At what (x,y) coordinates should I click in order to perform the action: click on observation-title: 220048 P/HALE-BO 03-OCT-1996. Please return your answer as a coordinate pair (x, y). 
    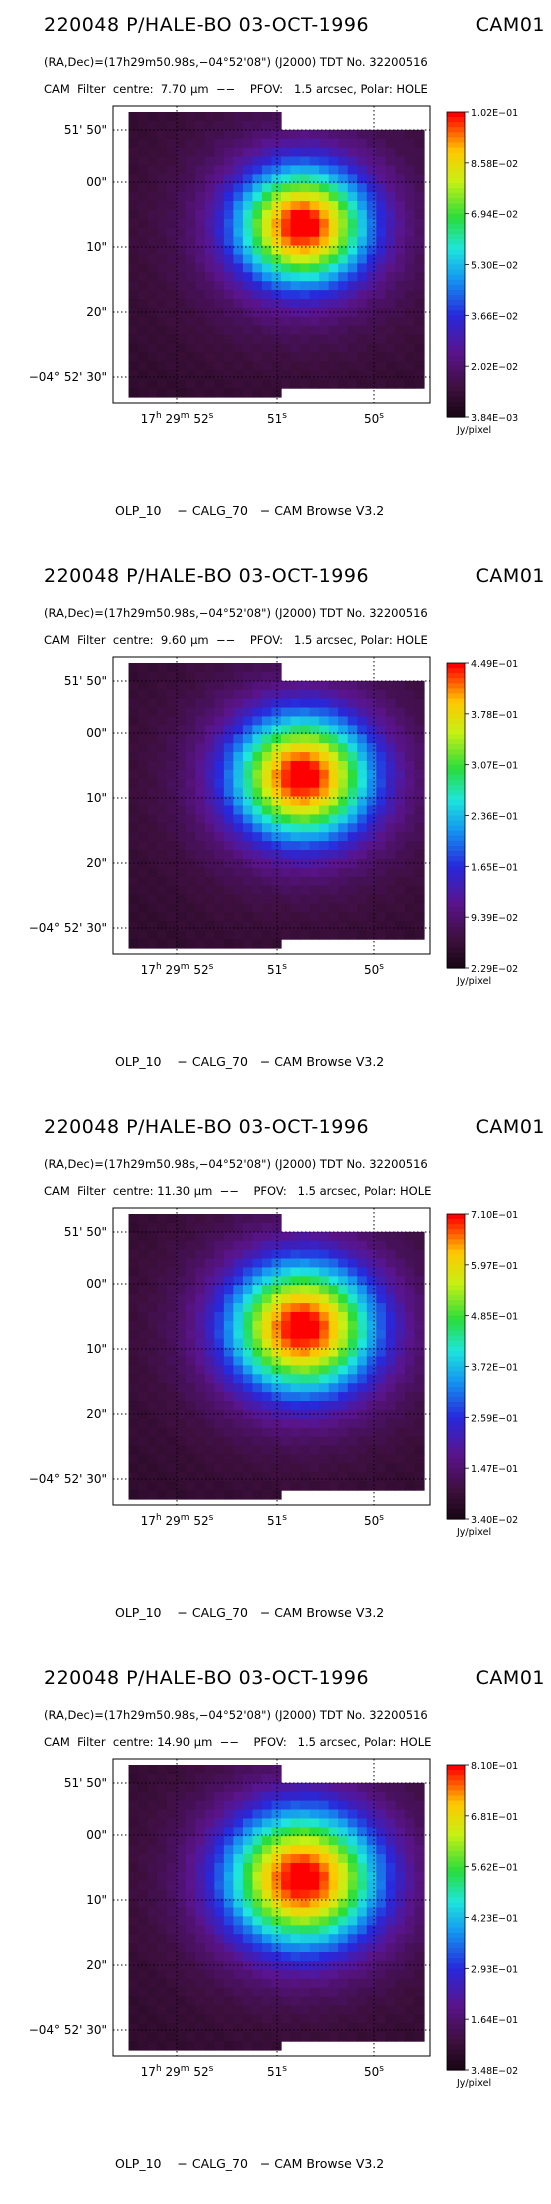
    Looking at the image, I should click on (207, 1678).